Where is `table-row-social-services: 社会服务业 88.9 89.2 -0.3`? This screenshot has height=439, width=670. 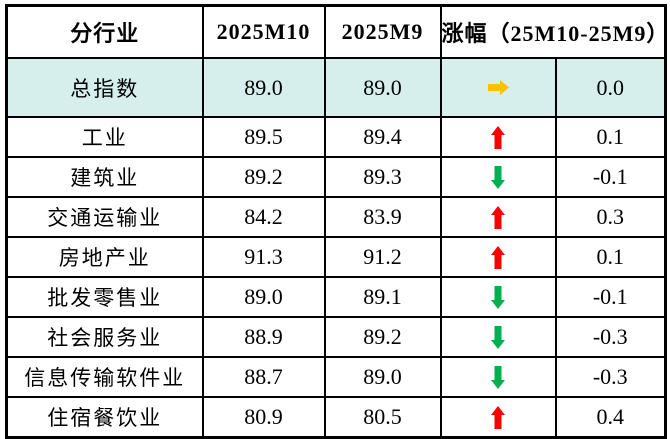
table-row-social-services: 社会服务业 88.9 89.2 -0.3 is located at coordinates (336, 337).